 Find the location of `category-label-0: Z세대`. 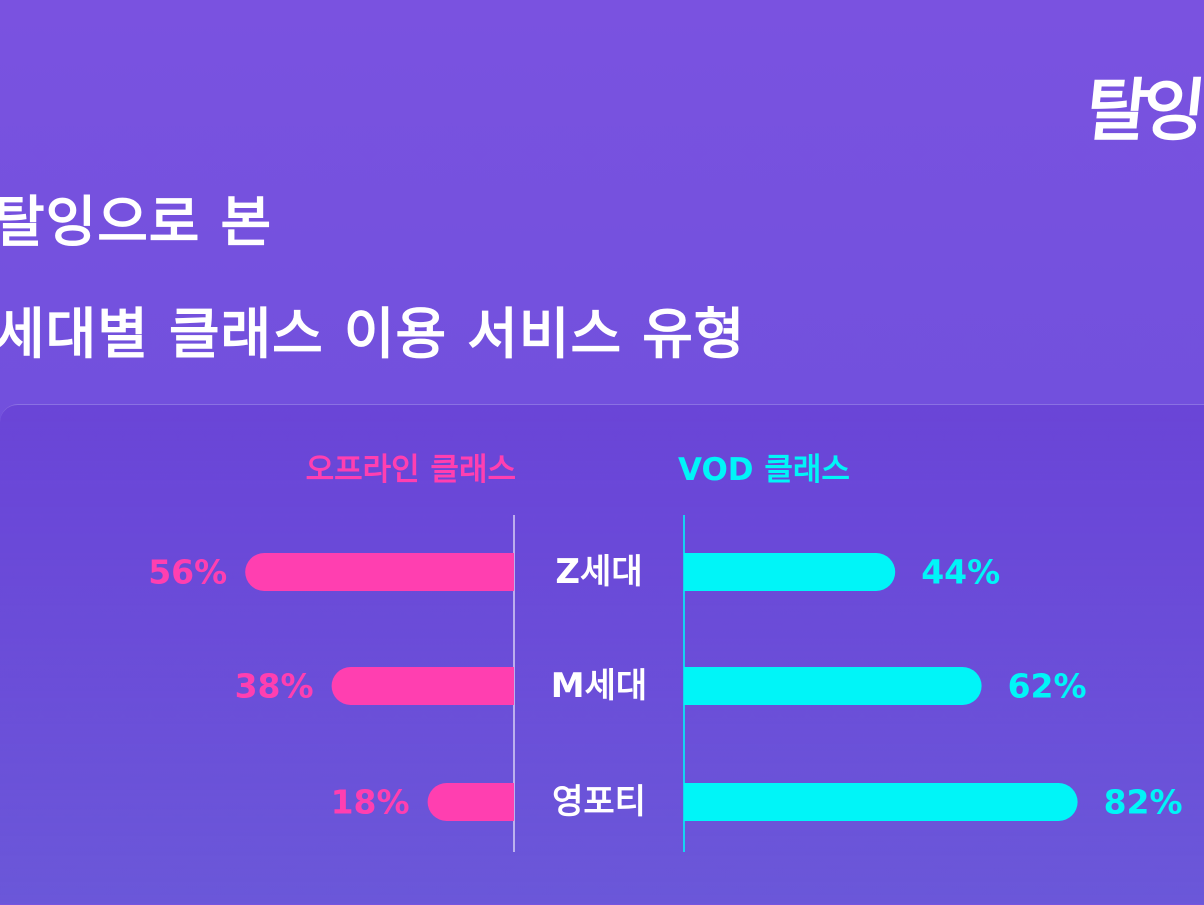

category-label-0: Z세대 is located at coordinates (598, 572).